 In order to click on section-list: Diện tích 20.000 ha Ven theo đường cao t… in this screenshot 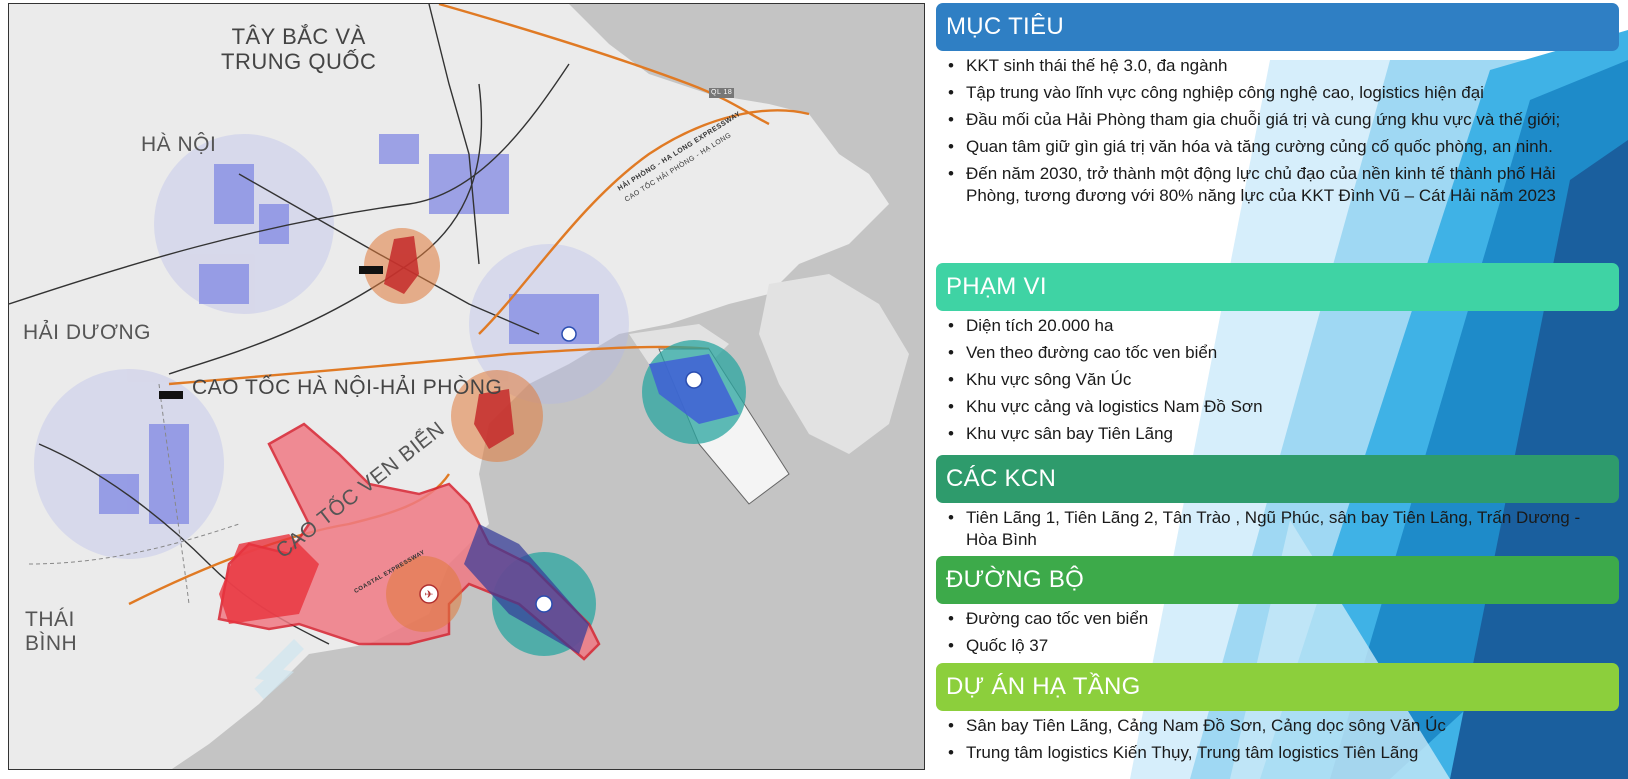, I will do `click(1277, 380)`.